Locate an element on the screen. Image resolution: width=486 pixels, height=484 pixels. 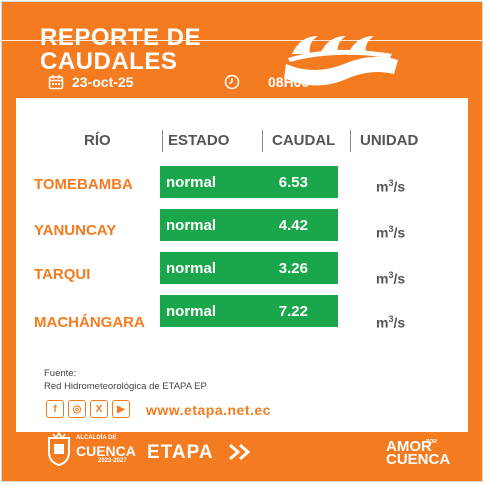
table-row-status: normal 3.26 is located at coordinates (249, 268).